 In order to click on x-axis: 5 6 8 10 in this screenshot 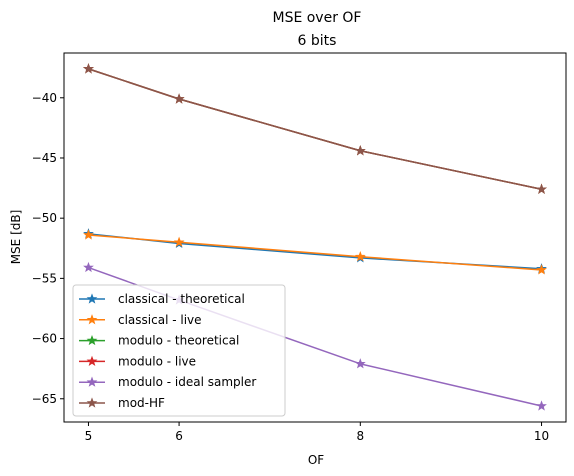, I will do `click(317, 432)`.